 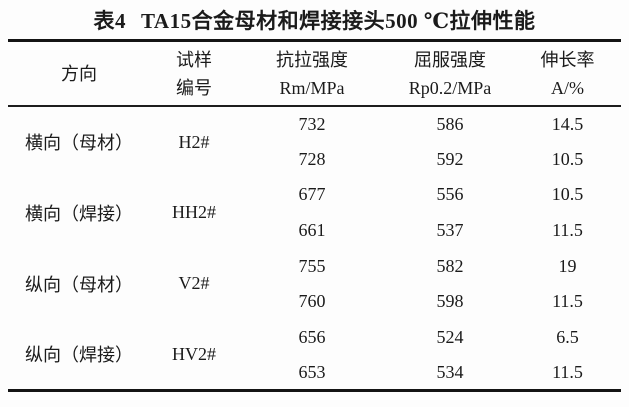 I want to click on header-yield-line1: 屈服强度, so click(x=450, y=59).